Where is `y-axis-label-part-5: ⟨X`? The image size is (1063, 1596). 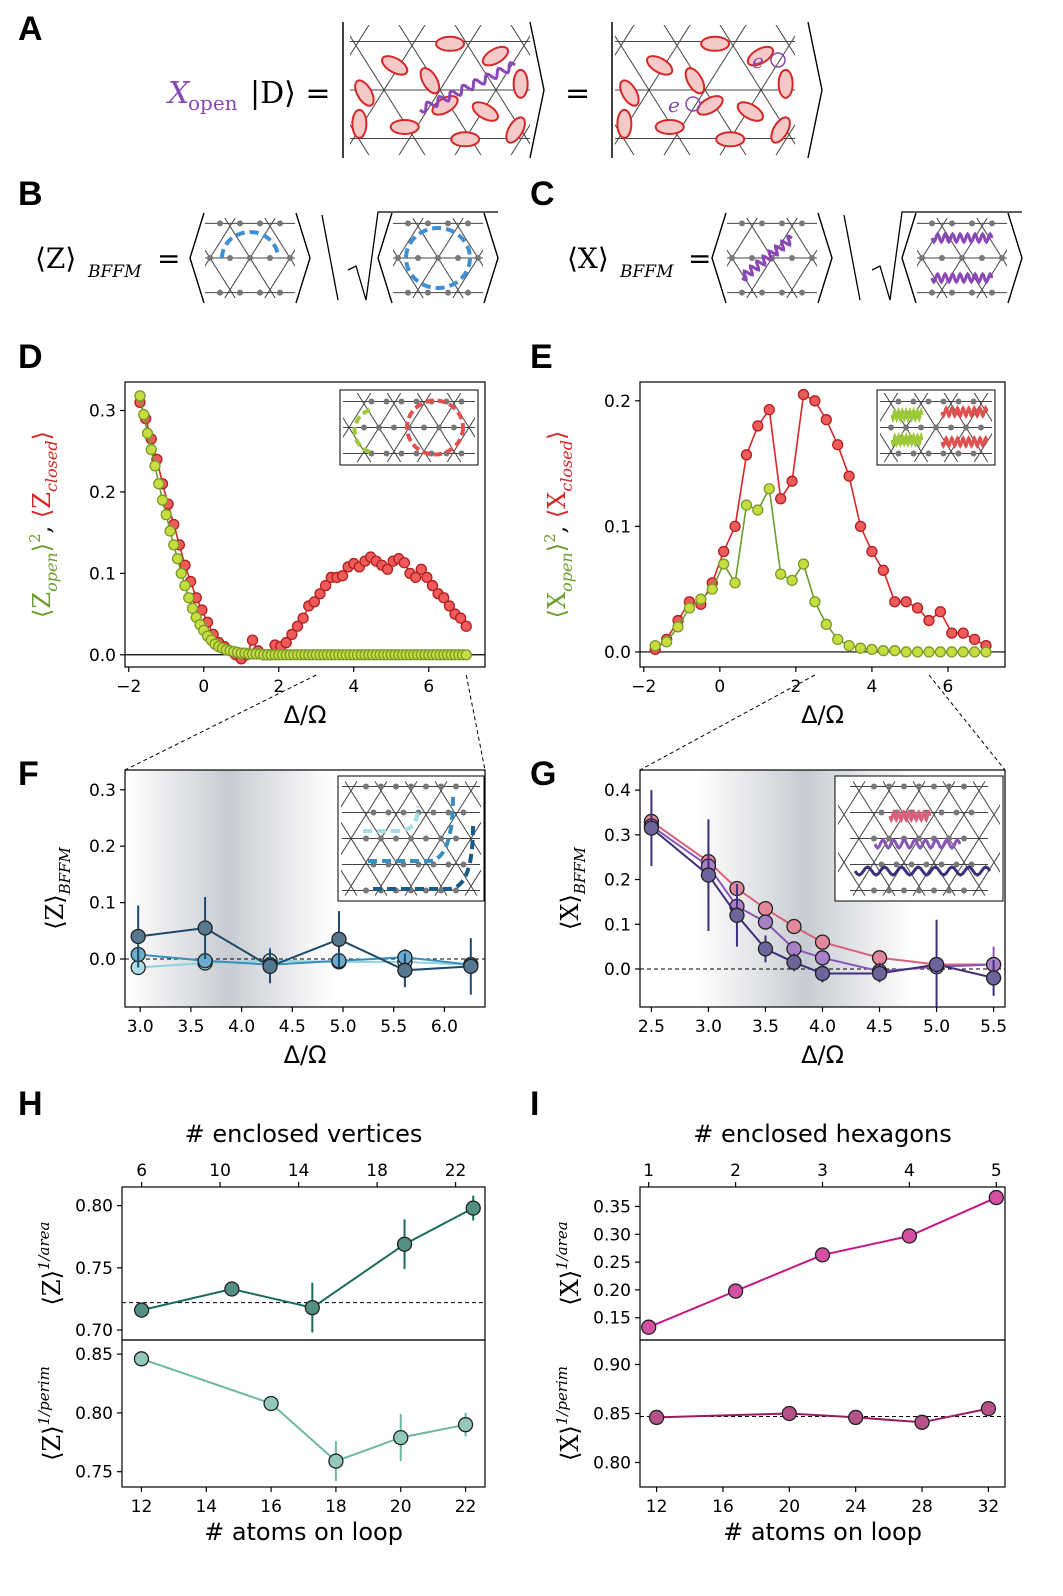
y-axis-label-part-5: ⟨X is located at coordinates (557, 505).